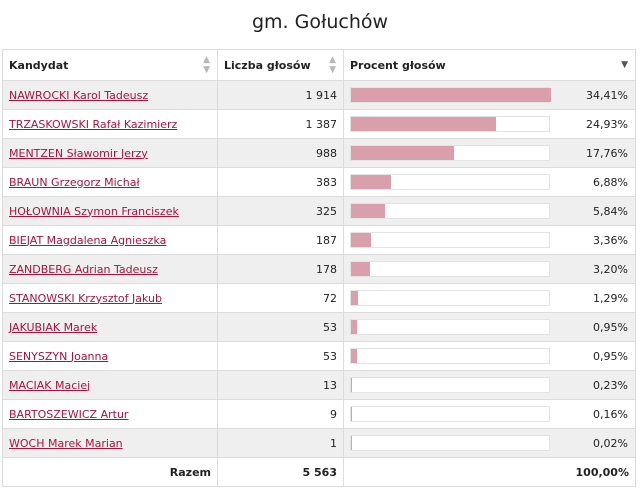  What do you see at coordinates (39, 65) in the screenshot?
I see `column-header-candidate-label: Kandydat` at bounding box center [39, 65].